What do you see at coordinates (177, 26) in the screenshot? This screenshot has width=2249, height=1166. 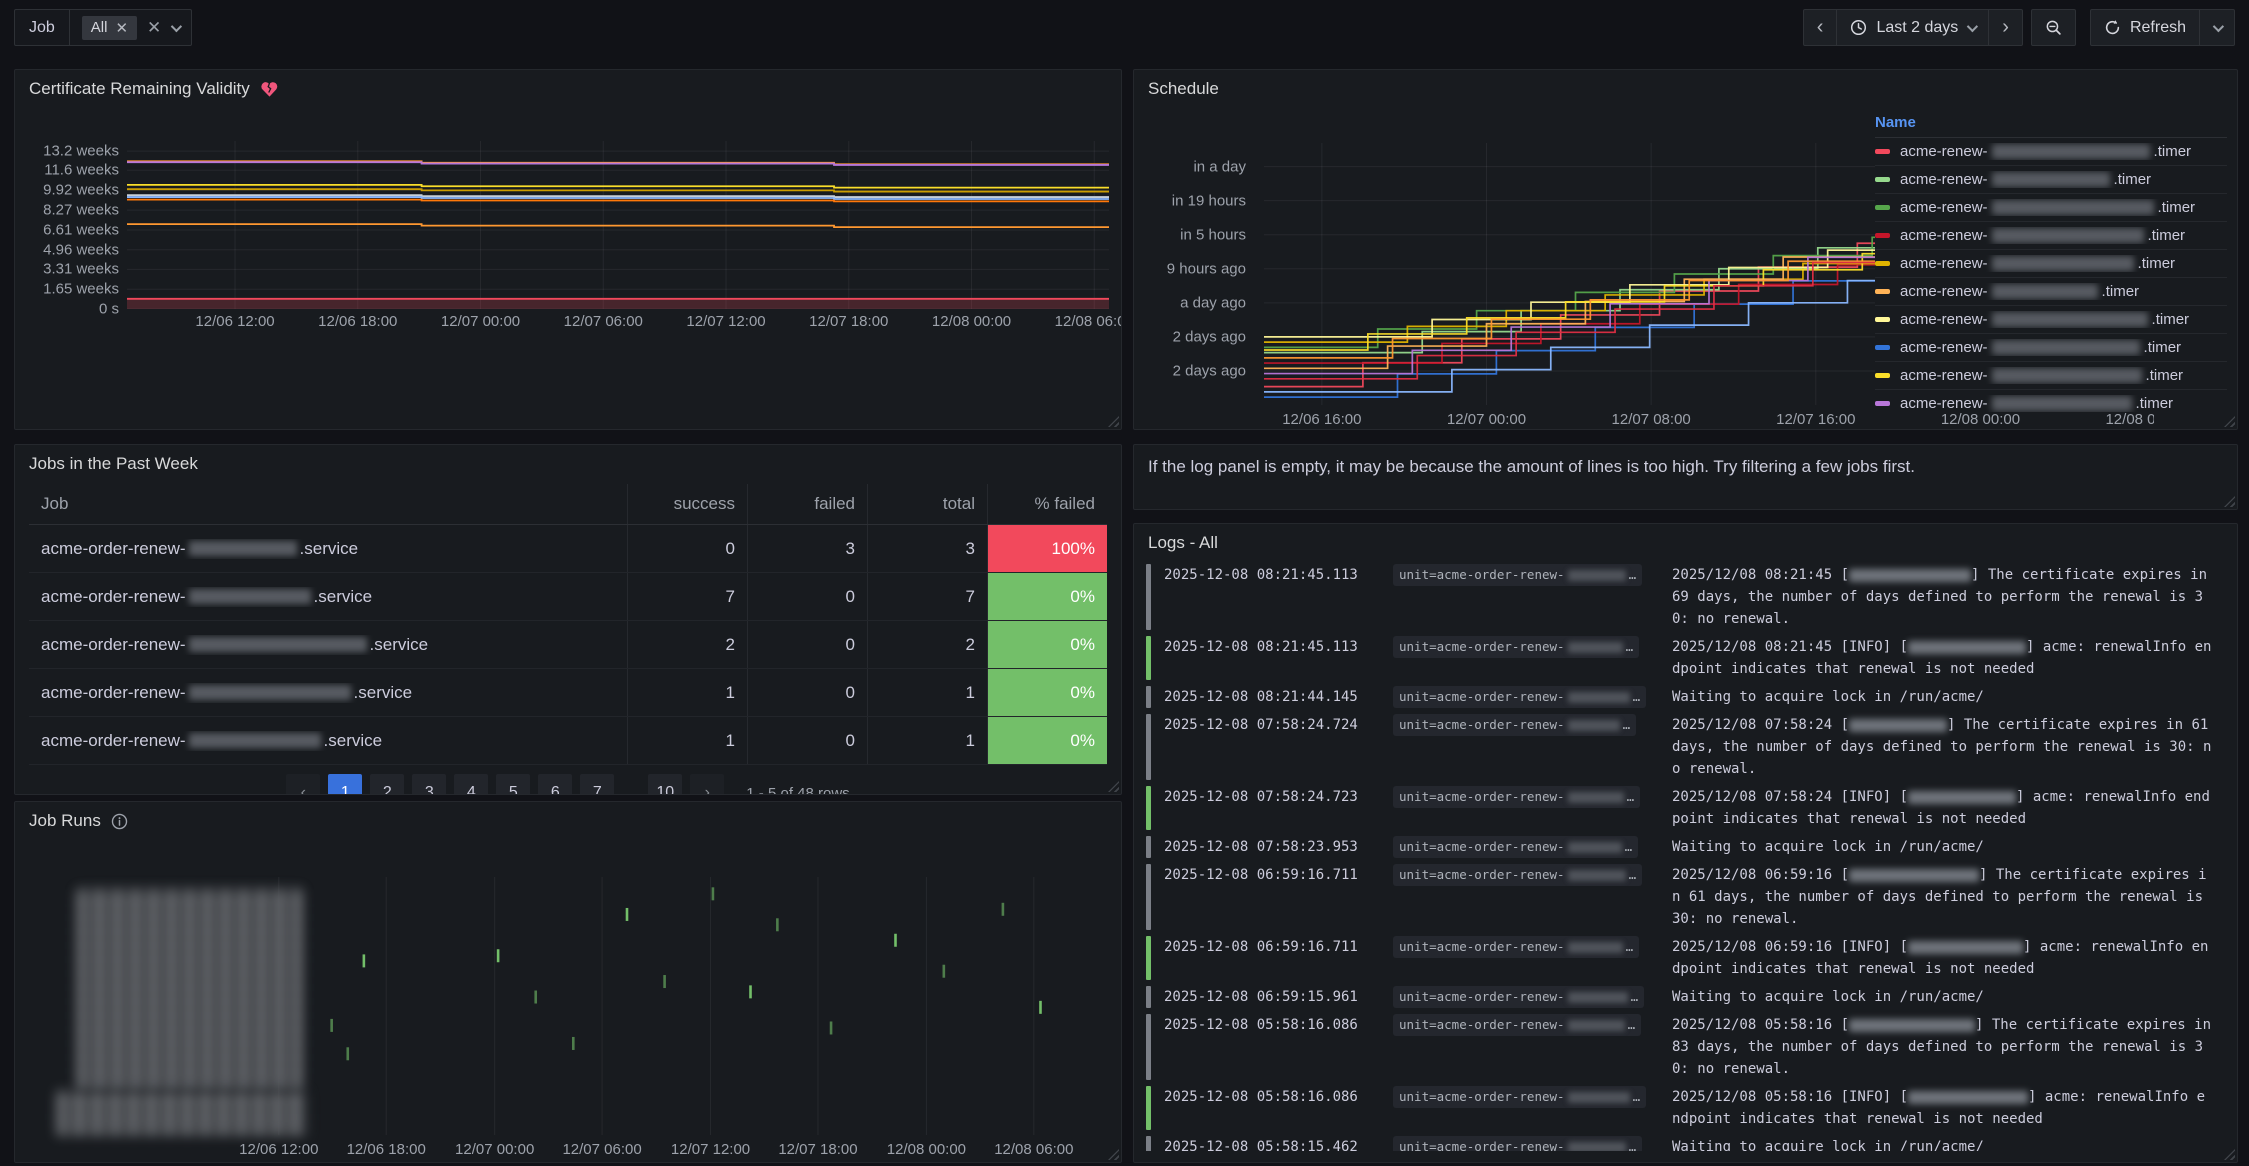 I see `chevron-down-icon` at bounding box center [177, 26].